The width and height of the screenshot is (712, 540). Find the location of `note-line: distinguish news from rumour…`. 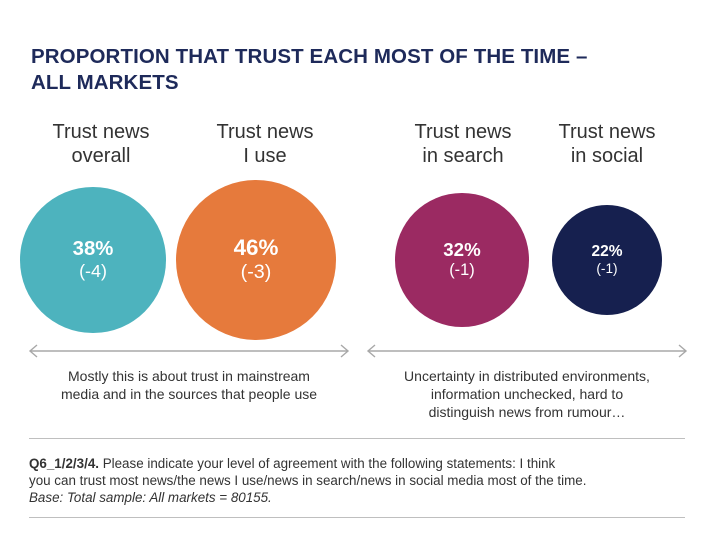

note-line: distinguish news from rumour… is located at coordinates (527, 412).